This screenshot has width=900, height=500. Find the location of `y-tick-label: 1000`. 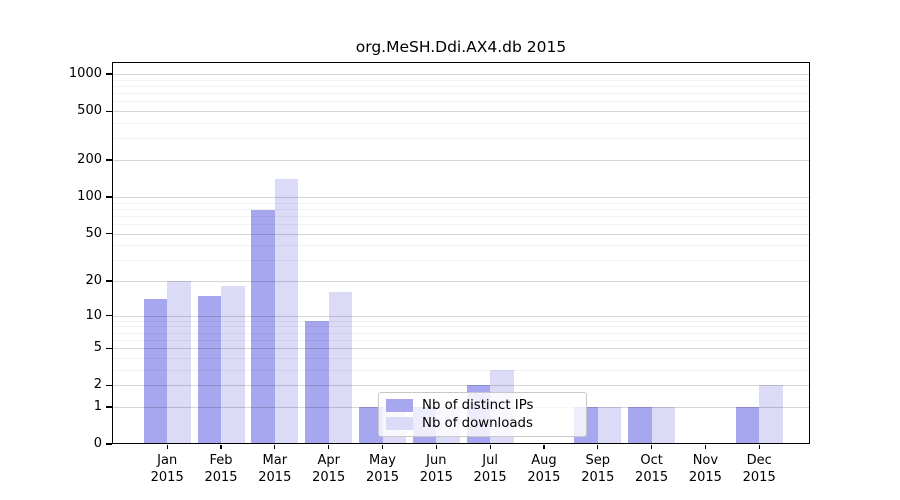

y-tick-label: 1000 is located at coordinates (85, 73).